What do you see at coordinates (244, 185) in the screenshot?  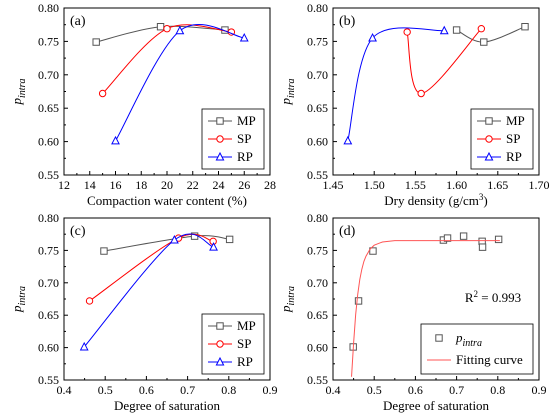 I see `x-tick-label: 26` at bounding box center [244, 185].